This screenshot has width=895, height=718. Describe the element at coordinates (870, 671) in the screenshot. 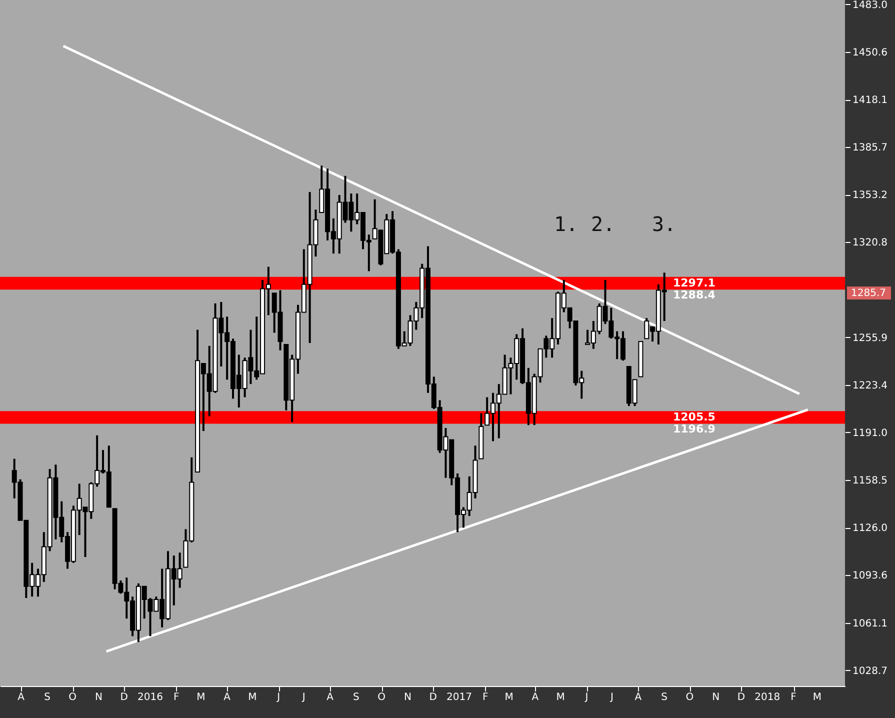

I see `y-tick-label: 1028.7` at that location.